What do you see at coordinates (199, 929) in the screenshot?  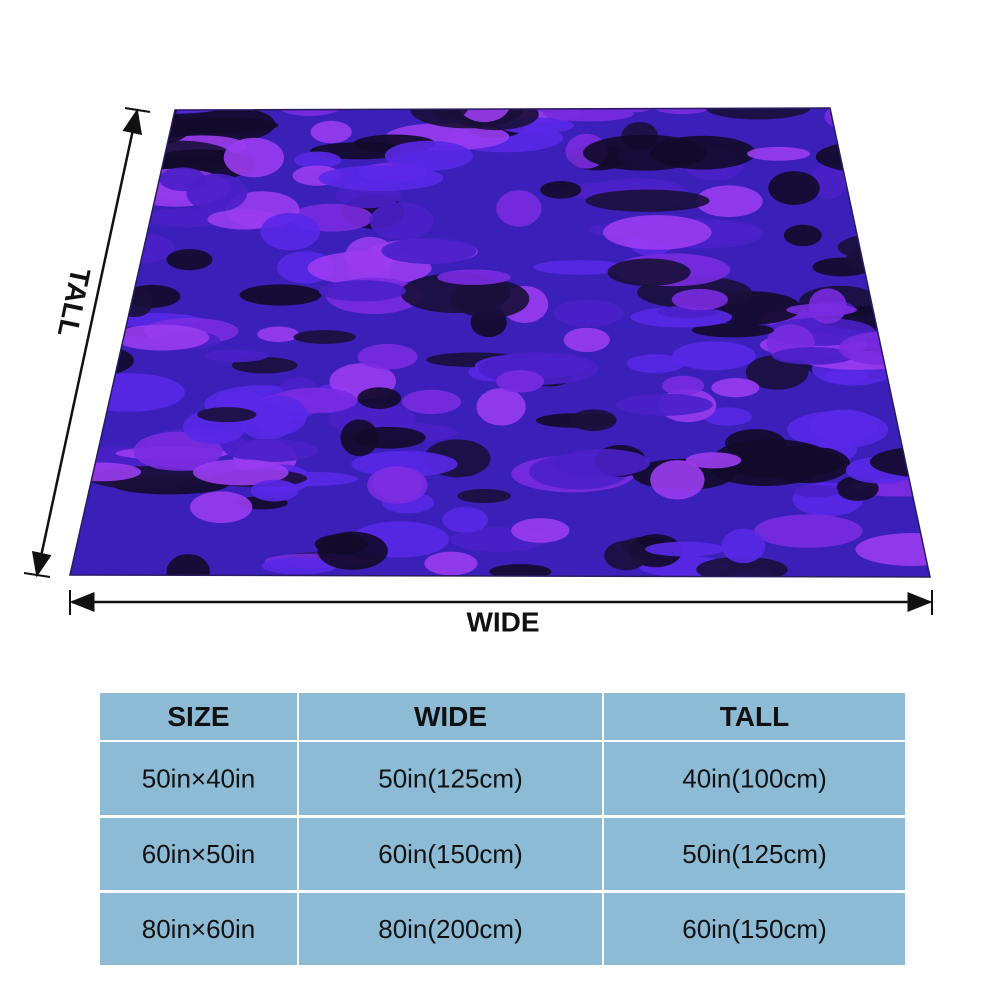 I see `cell-text: 80in×60in` at bounding box center [199, 929].